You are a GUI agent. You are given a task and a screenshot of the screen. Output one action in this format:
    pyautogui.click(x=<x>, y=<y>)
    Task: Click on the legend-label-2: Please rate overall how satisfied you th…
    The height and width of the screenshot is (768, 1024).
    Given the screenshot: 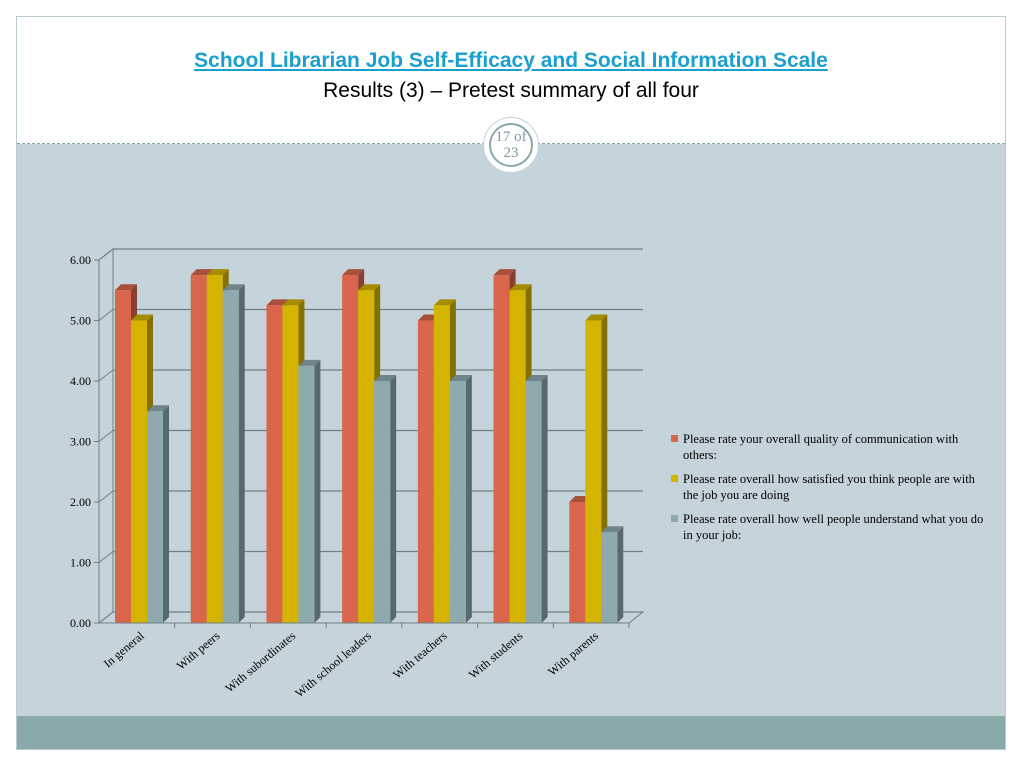 What is the action you would take?
    pyautogui.click(x=829, y=487)
    